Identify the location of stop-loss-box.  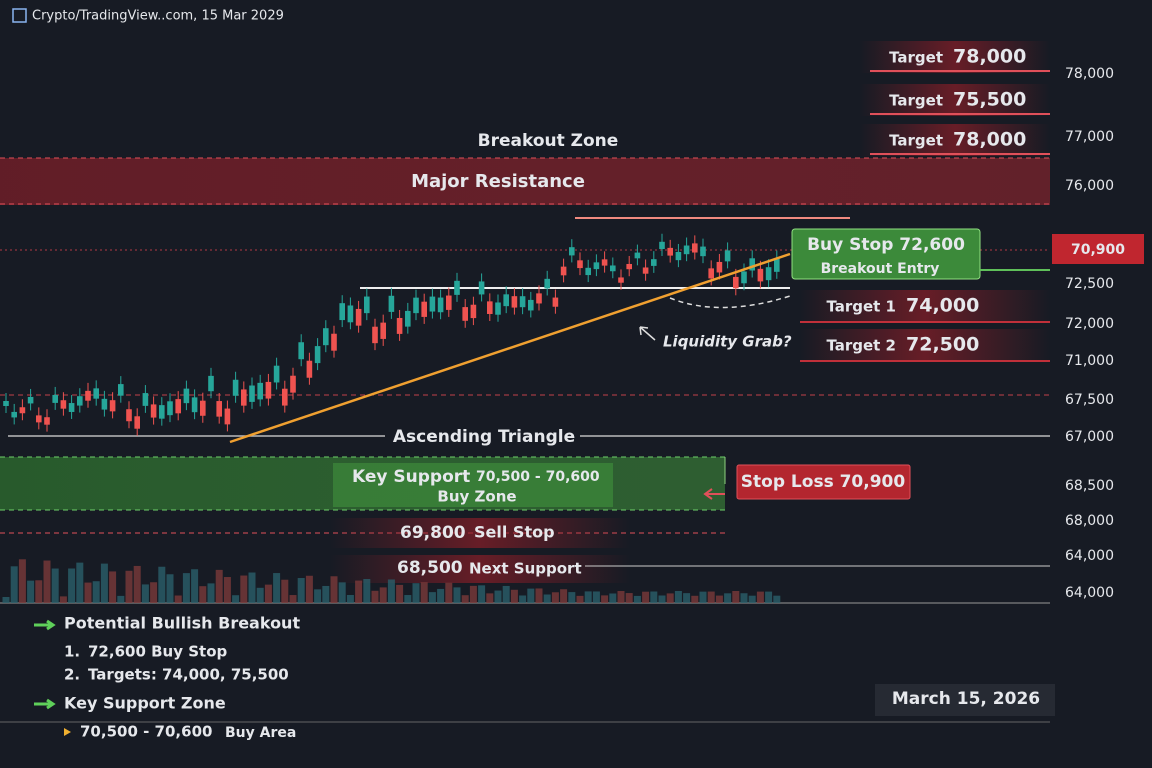
(823, 482).